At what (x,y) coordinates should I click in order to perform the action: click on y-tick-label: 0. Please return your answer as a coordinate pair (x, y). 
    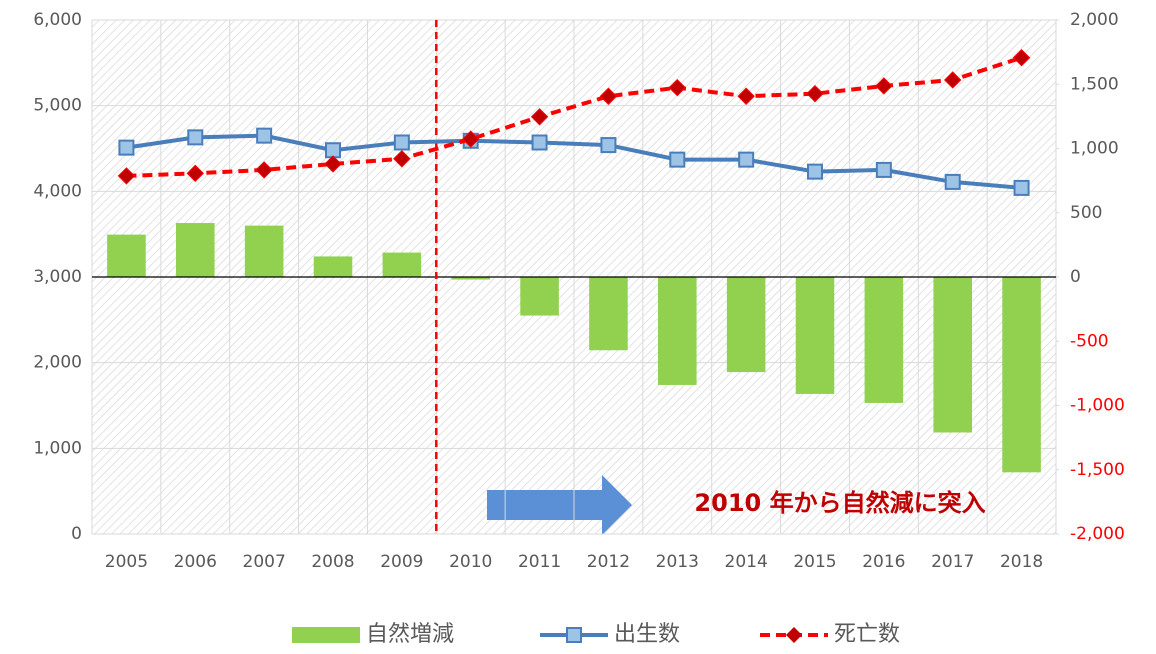
    Looking at the image, I should click on (76, 534).